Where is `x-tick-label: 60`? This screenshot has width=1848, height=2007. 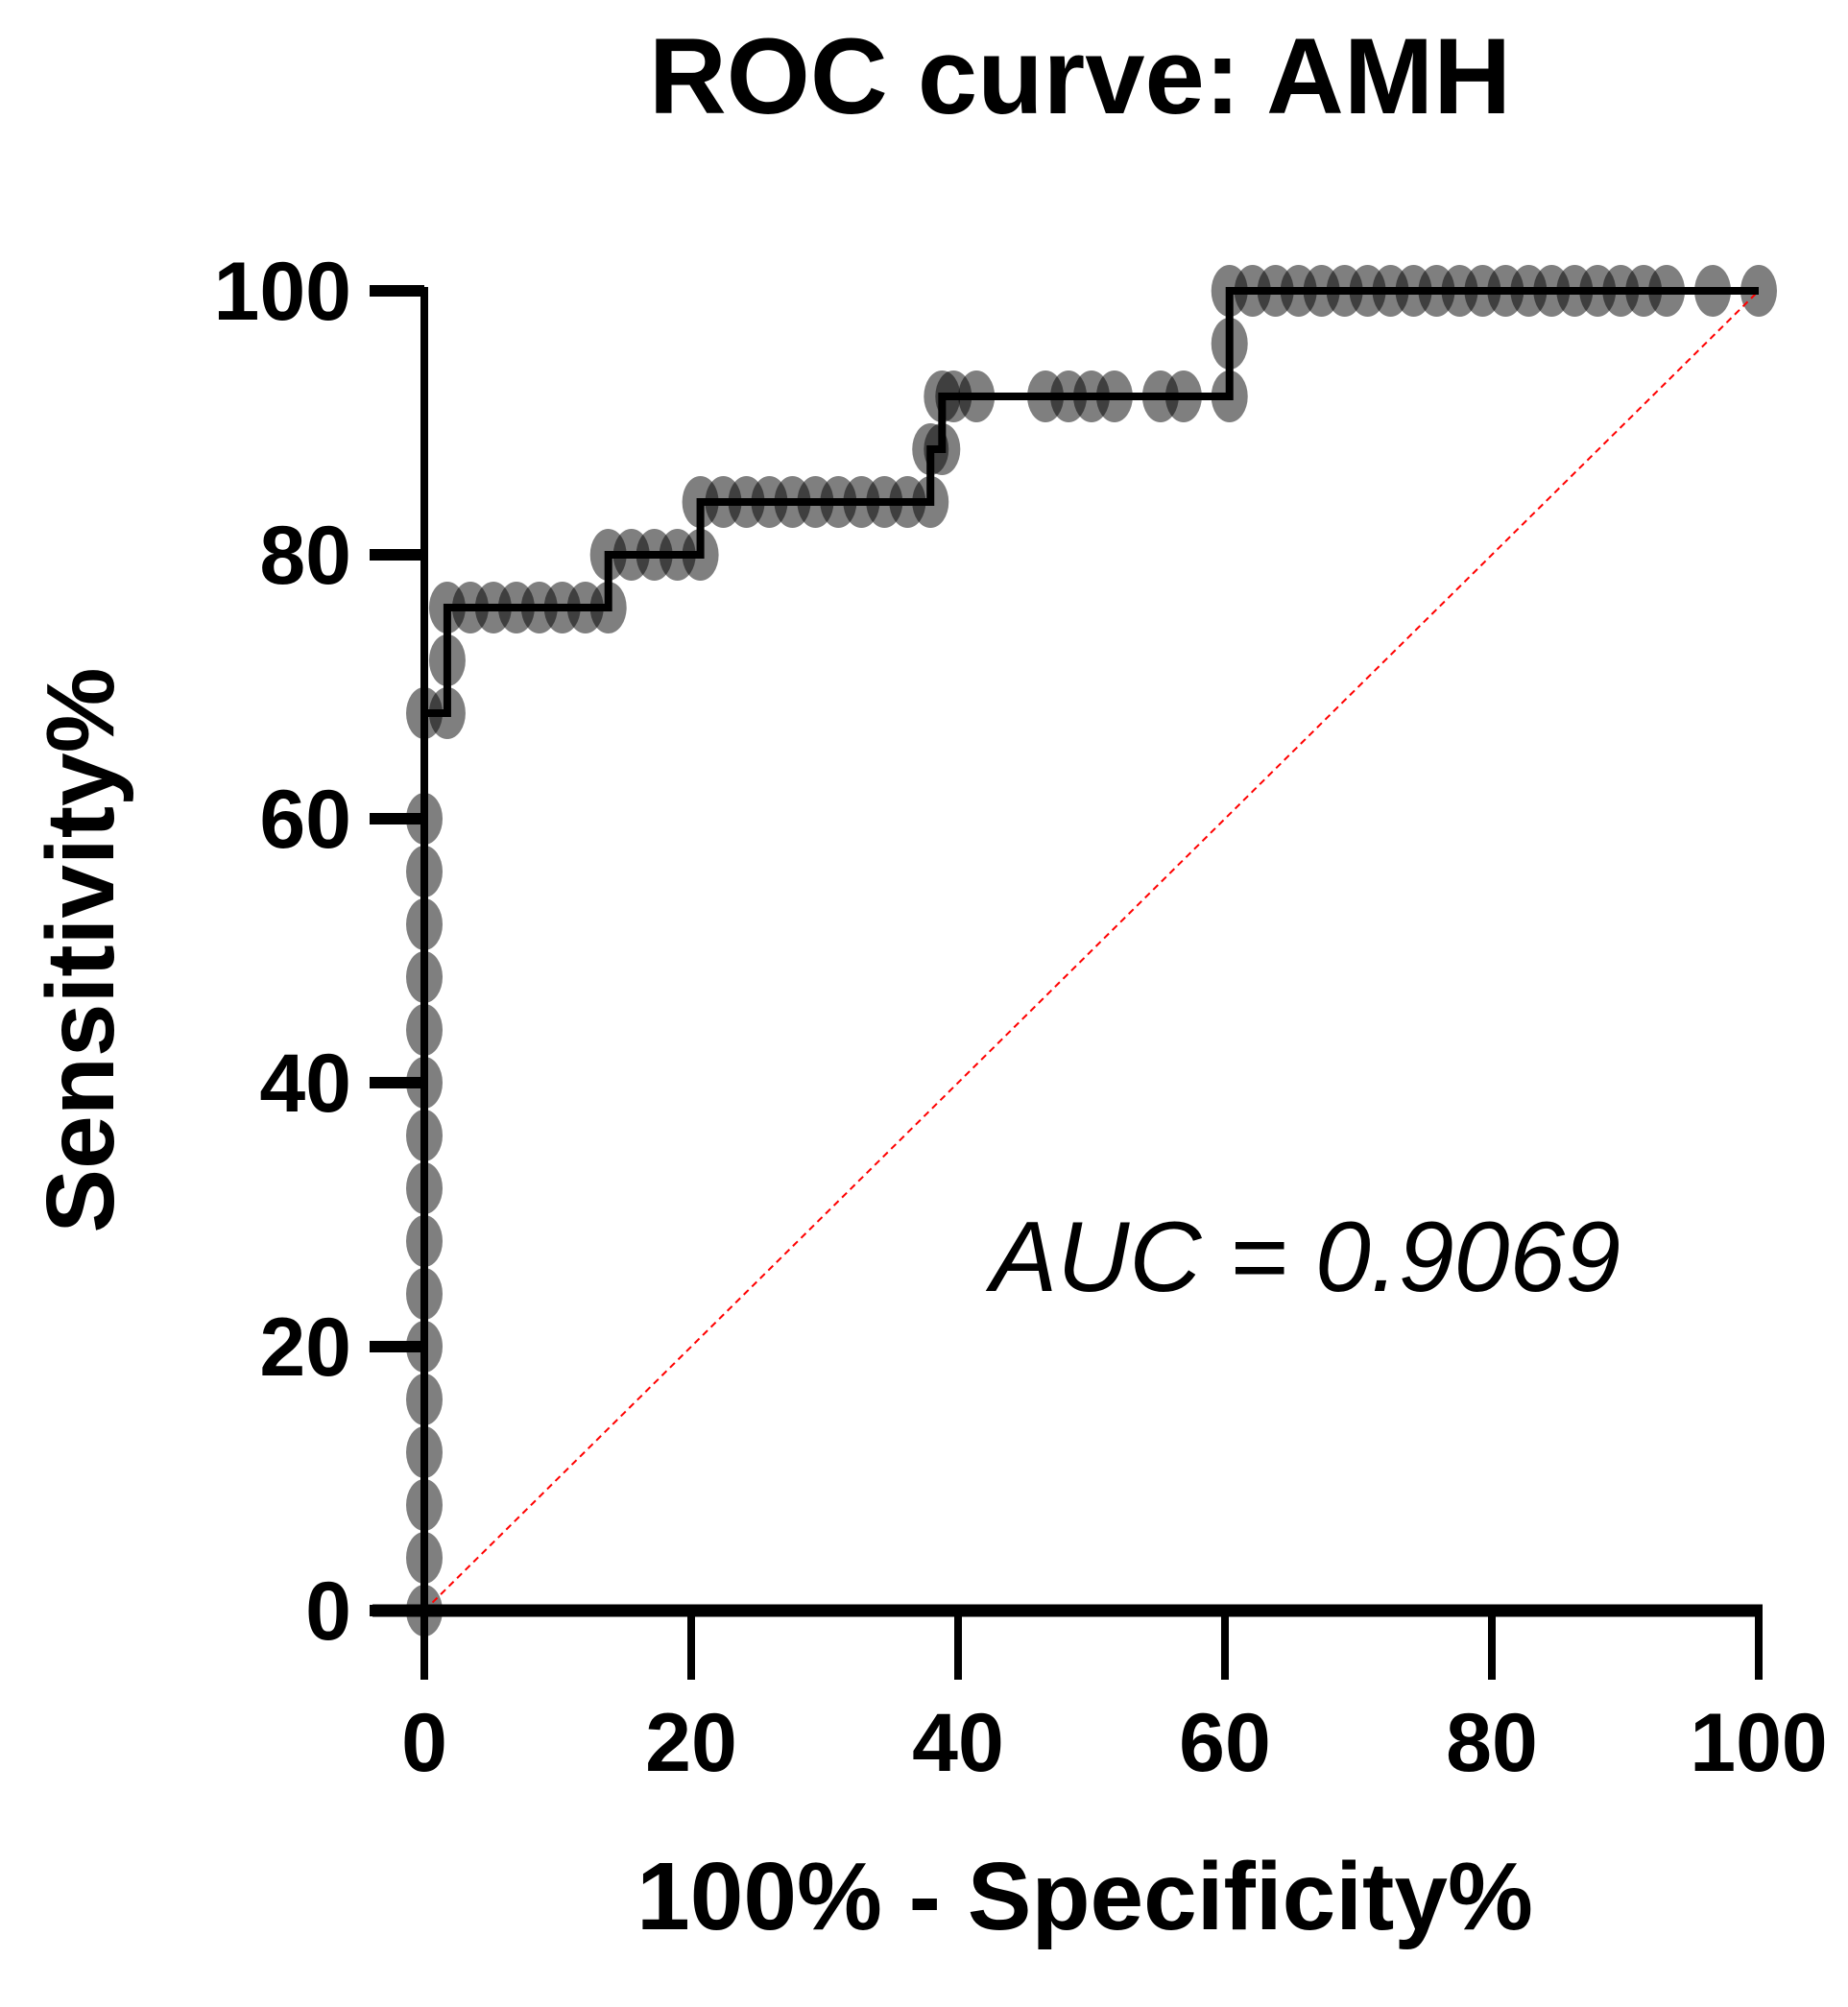 x-tick-label: 60 is located at coordinates (1225, 1743).